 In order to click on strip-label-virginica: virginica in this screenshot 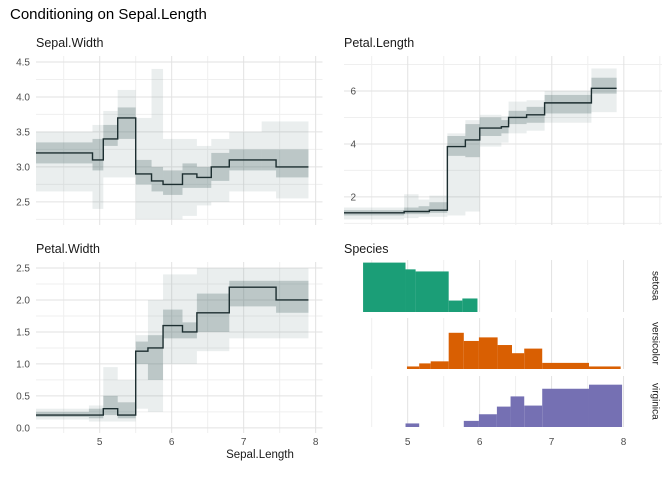, I will do `click(655, 401)`.